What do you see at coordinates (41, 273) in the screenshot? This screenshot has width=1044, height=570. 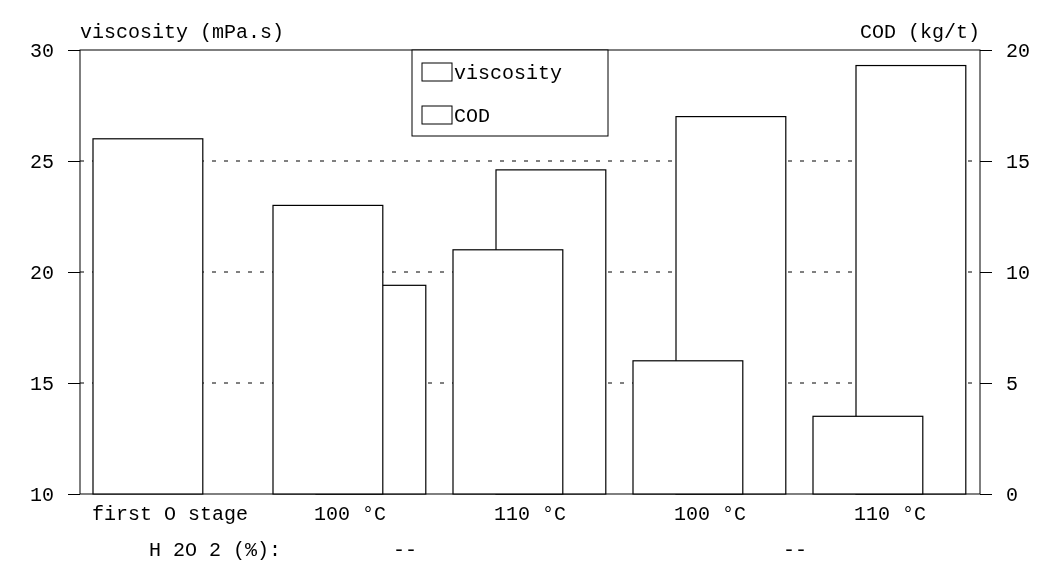 I see `y-tick-label: 20` at bounding box center [41, 273].